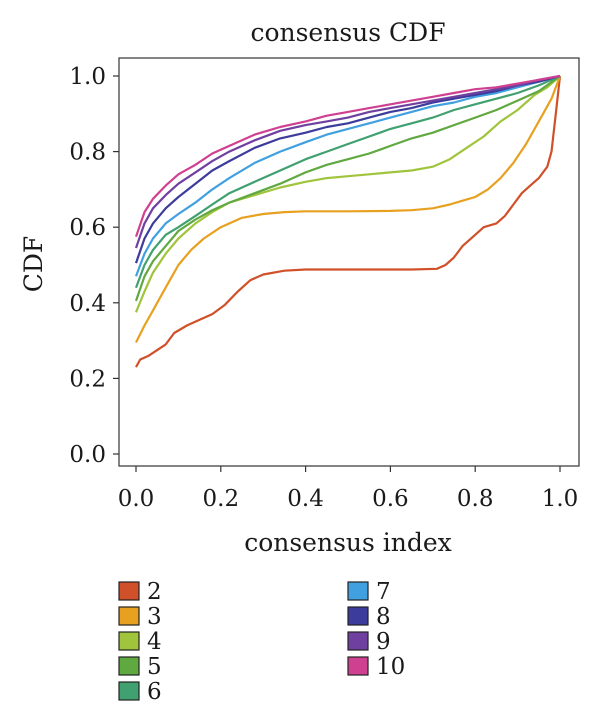 The width and height of the screenshot is (600, 721). I want to click on legend-label: 6, so click(154, 692).